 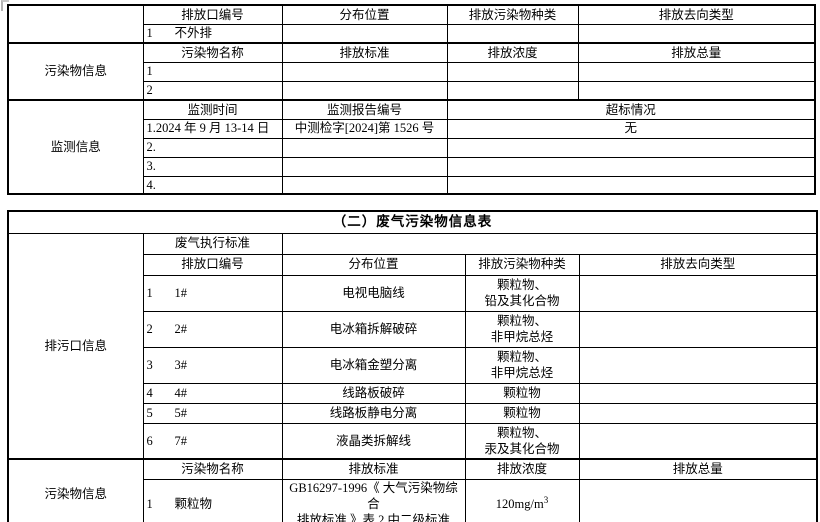 What do you see at coordinates (212, 365) in the screenshot?
I see `outlet-id-cell: 3 3#` at bounding box center [212, 365].